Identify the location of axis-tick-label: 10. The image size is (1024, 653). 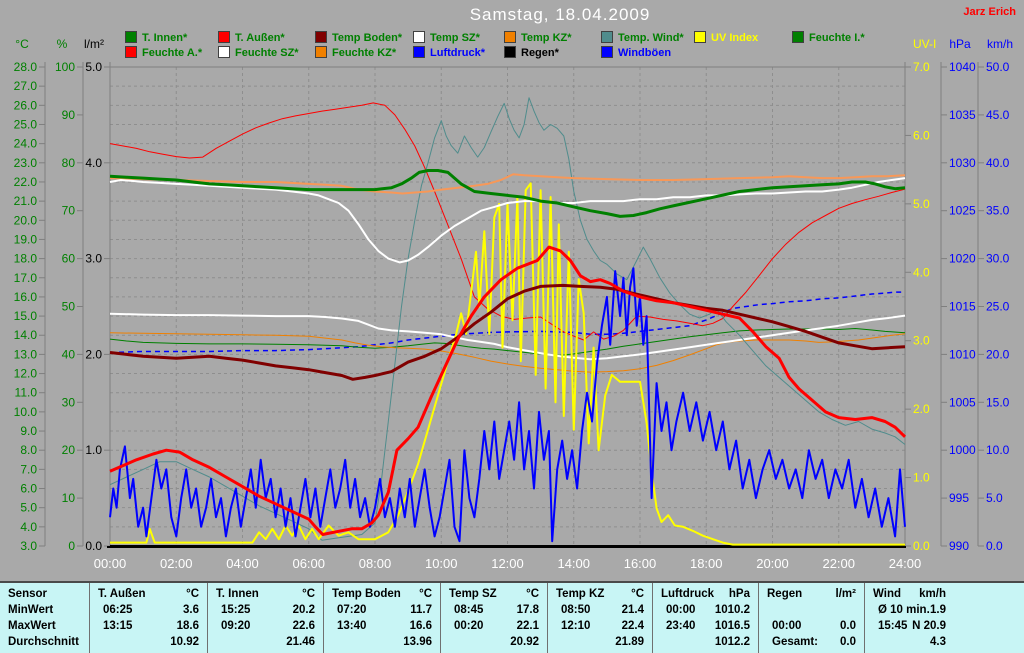
(69, 498).